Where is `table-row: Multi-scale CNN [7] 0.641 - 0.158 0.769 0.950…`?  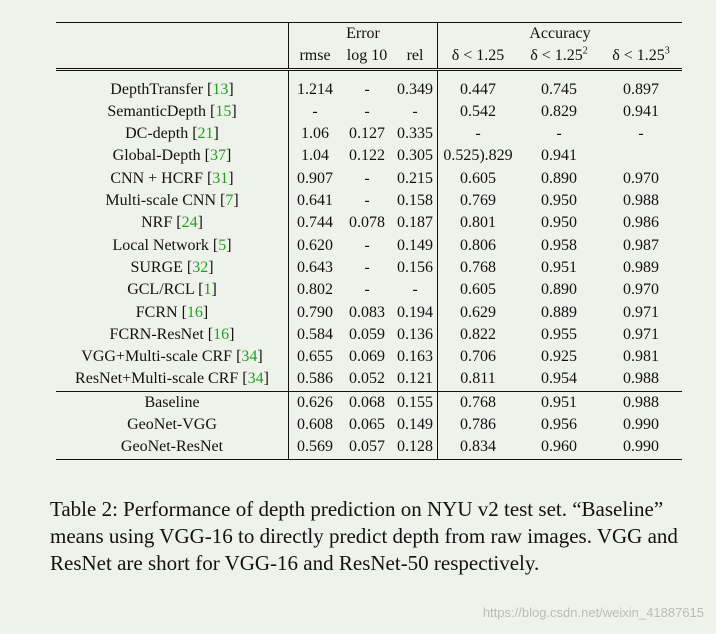 table-row: Multi-scale CNN [7] 0.641 - 0.158 0.769 0.950… is located at coordinates (369, 201).